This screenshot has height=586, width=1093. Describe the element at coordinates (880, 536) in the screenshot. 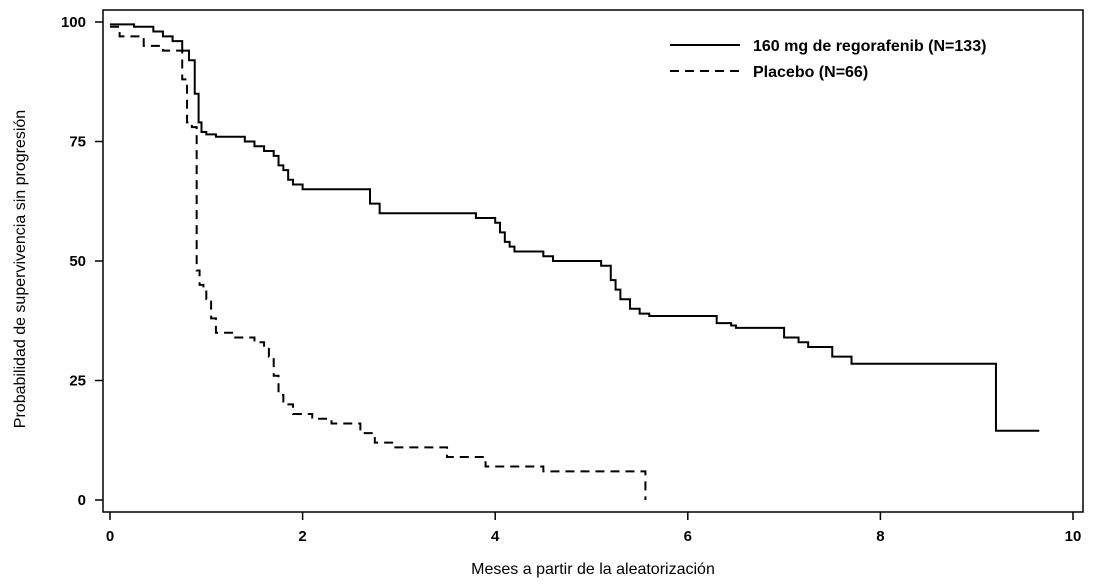

I see `x-tick-label: 8` at that location.